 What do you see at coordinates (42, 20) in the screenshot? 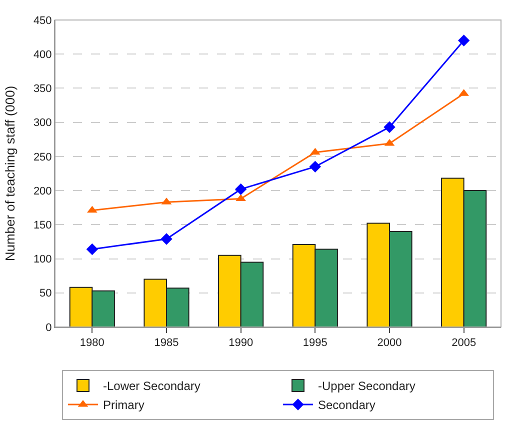
I see `y-tick-label: 450` at bounding box center [42, 20].